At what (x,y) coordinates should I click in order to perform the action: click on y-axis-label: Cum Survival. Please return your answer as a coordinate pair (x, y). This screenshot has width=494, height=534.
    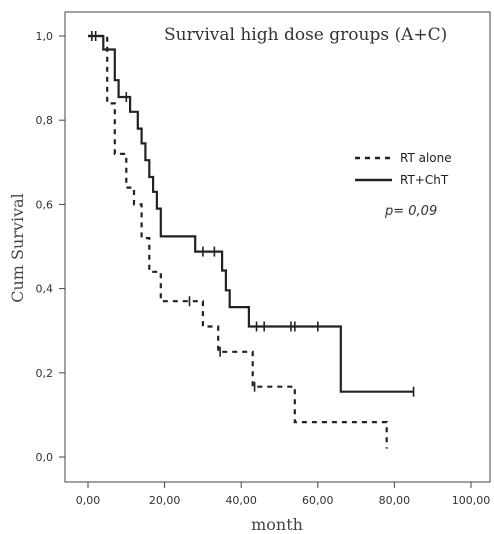
    Looking at the image, I should click on (17, 248).